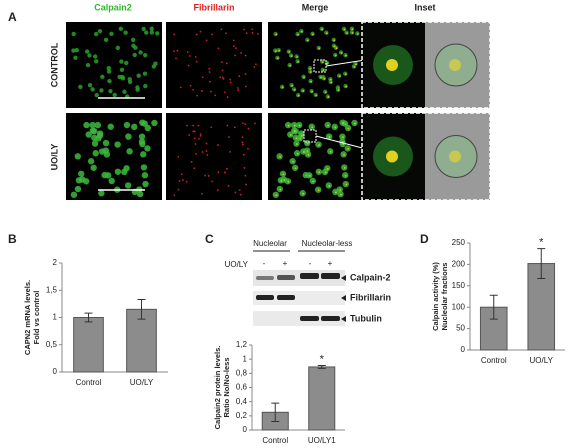 Image resolution: width=580 pixels, height=448 pixels. What do you see at coordinates (242, 415) in the screenshot?
I see `y-tick-label: 0,2` at bounding box center [242, 415].